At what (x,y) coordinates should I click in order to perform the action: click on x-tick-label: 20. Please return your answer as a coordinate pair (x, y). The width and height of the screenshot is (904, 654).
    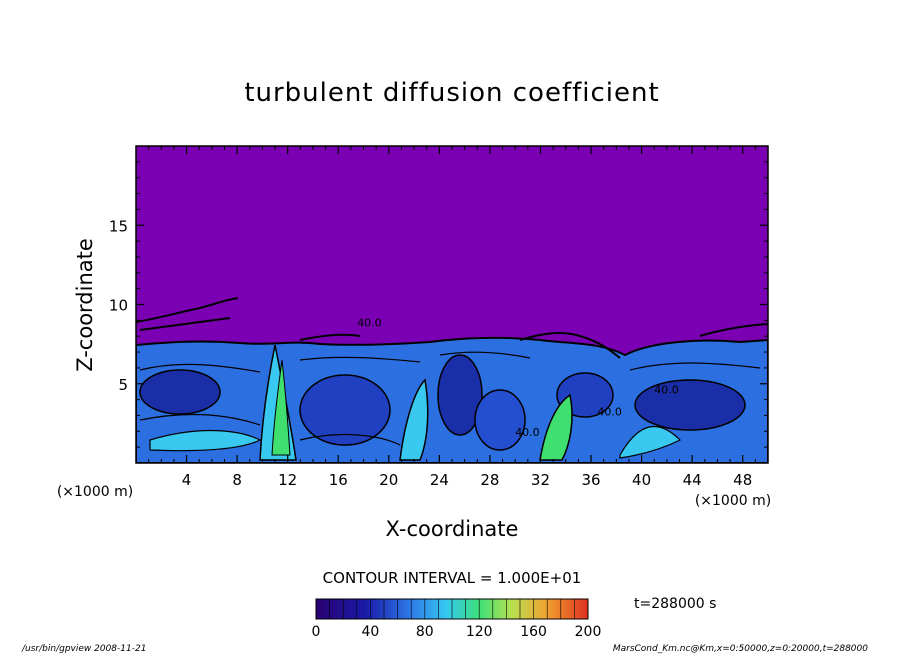
    Looking at the image, I should click on (388, 480).